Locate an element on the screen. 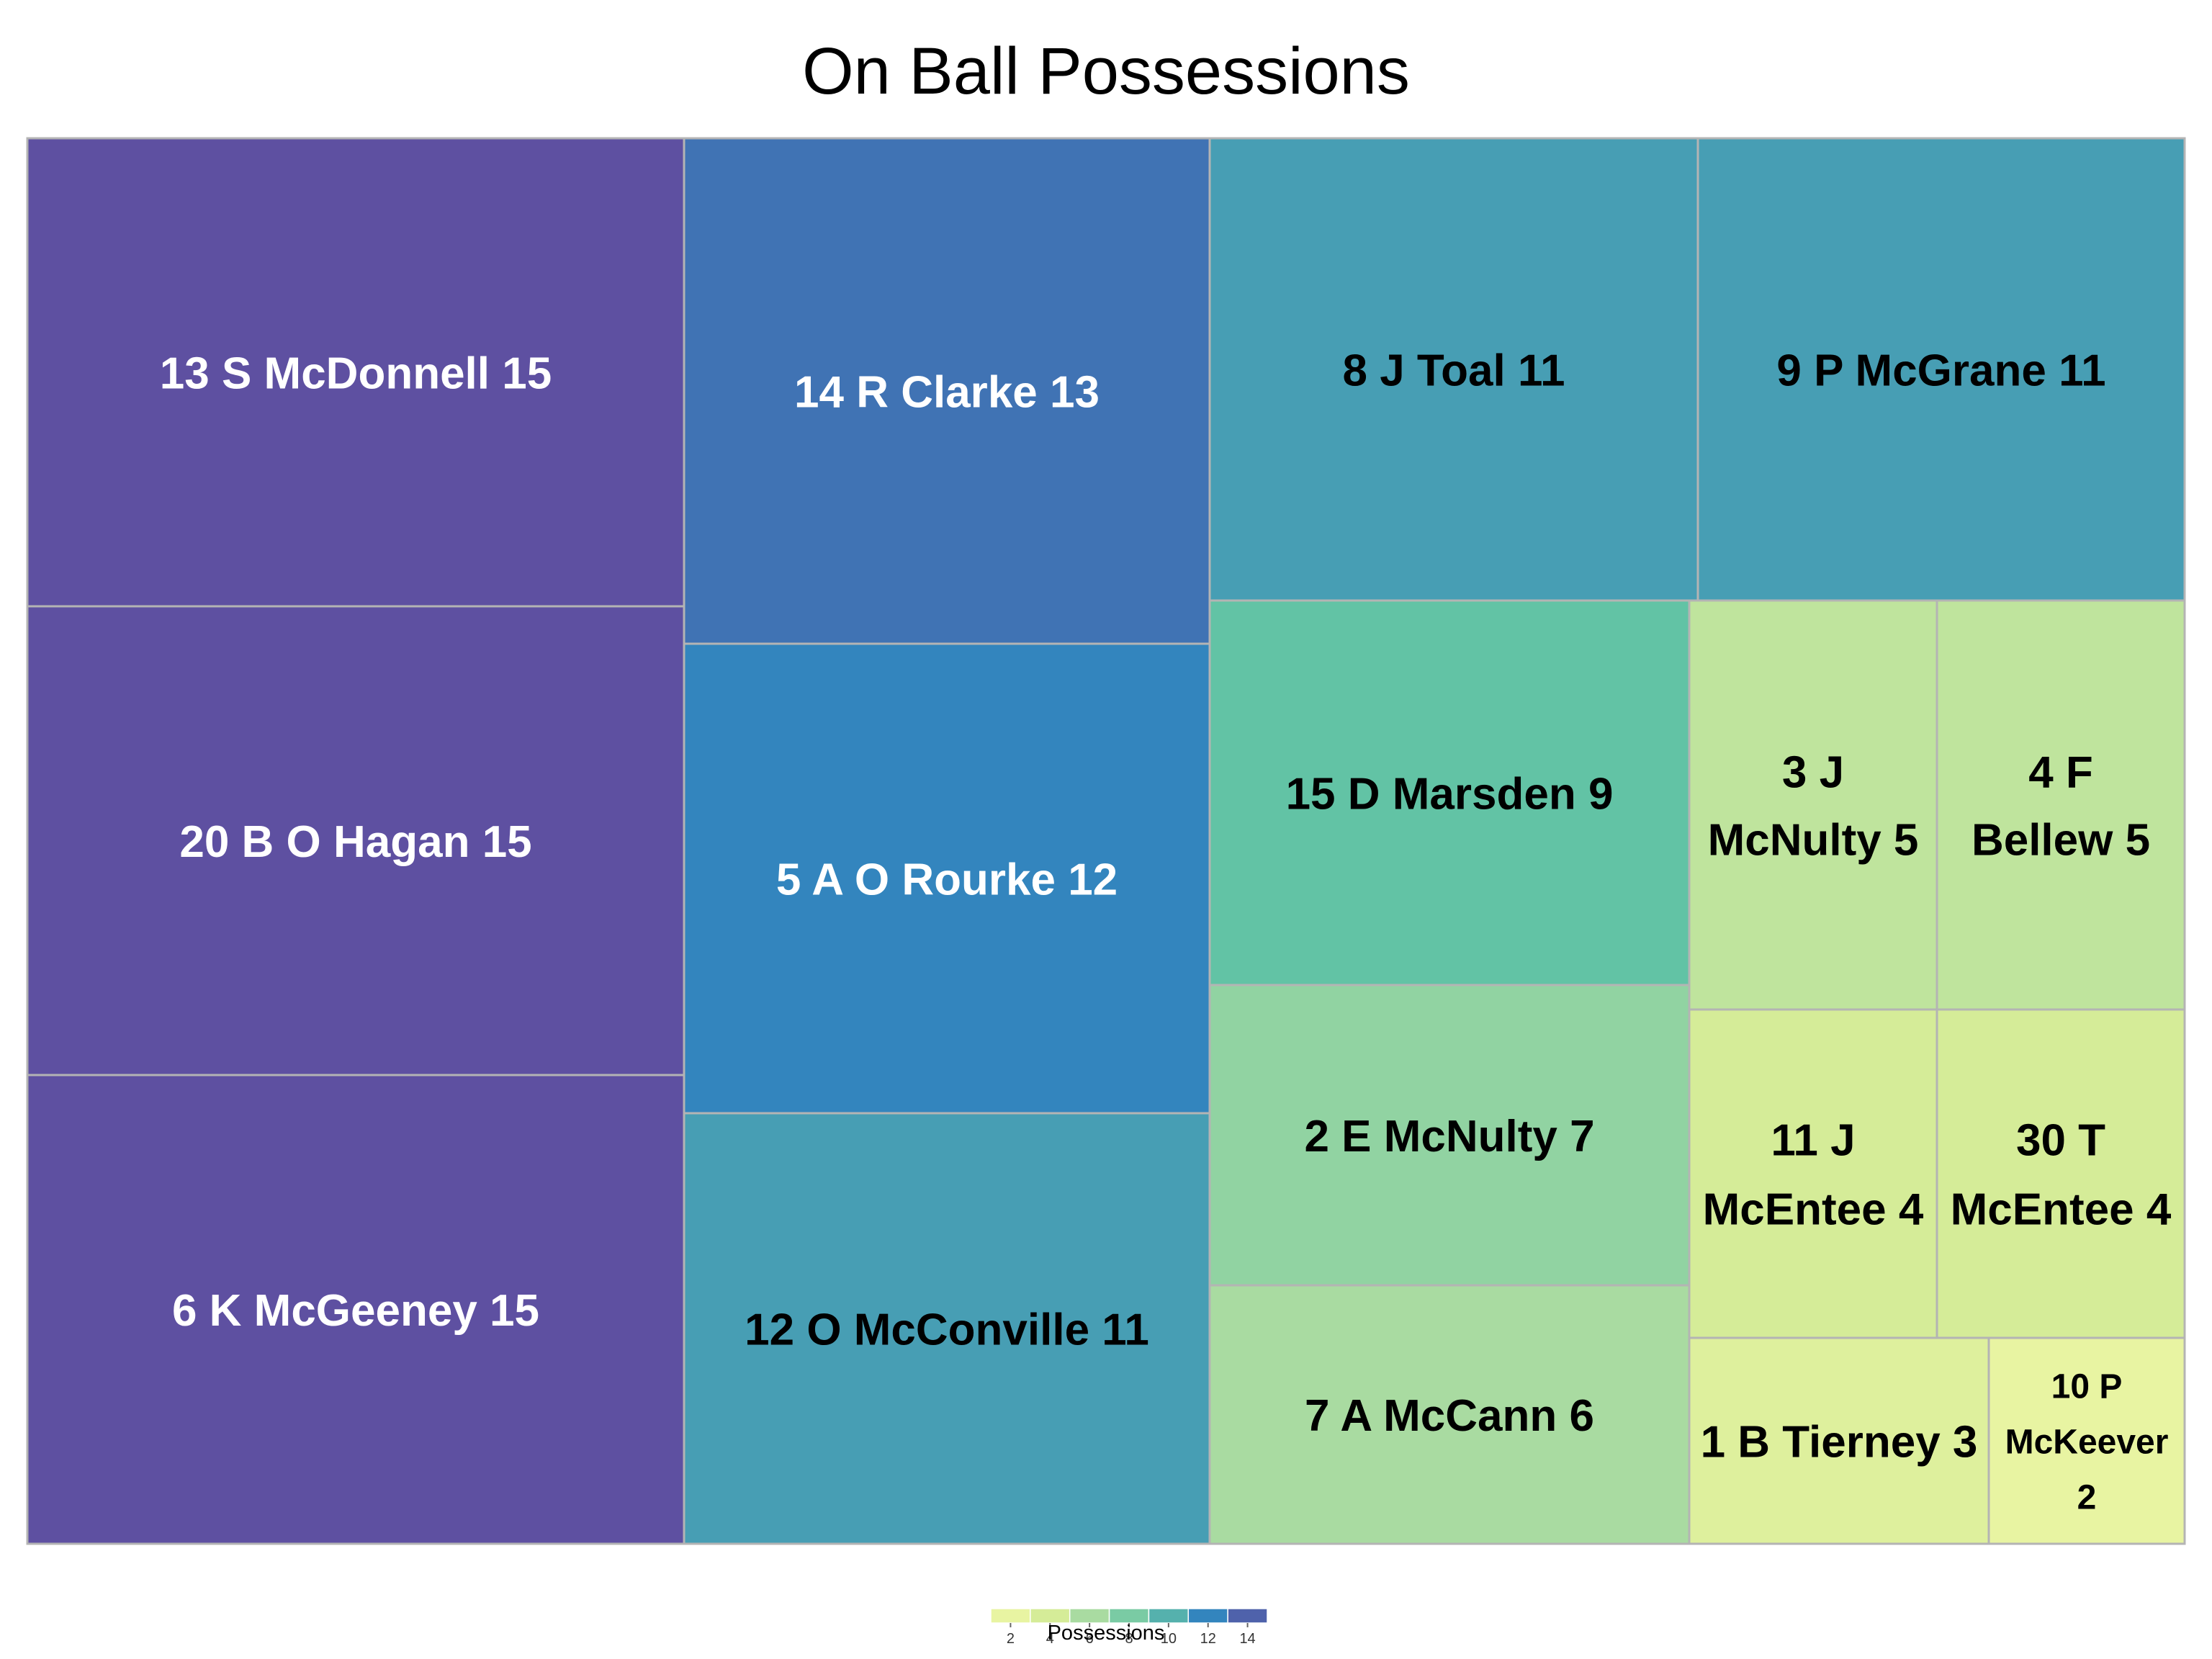 This screenshot has width=2212, height=1659. tile-label: 7 A McCann 6 is located at coordinates (1449, 1416).